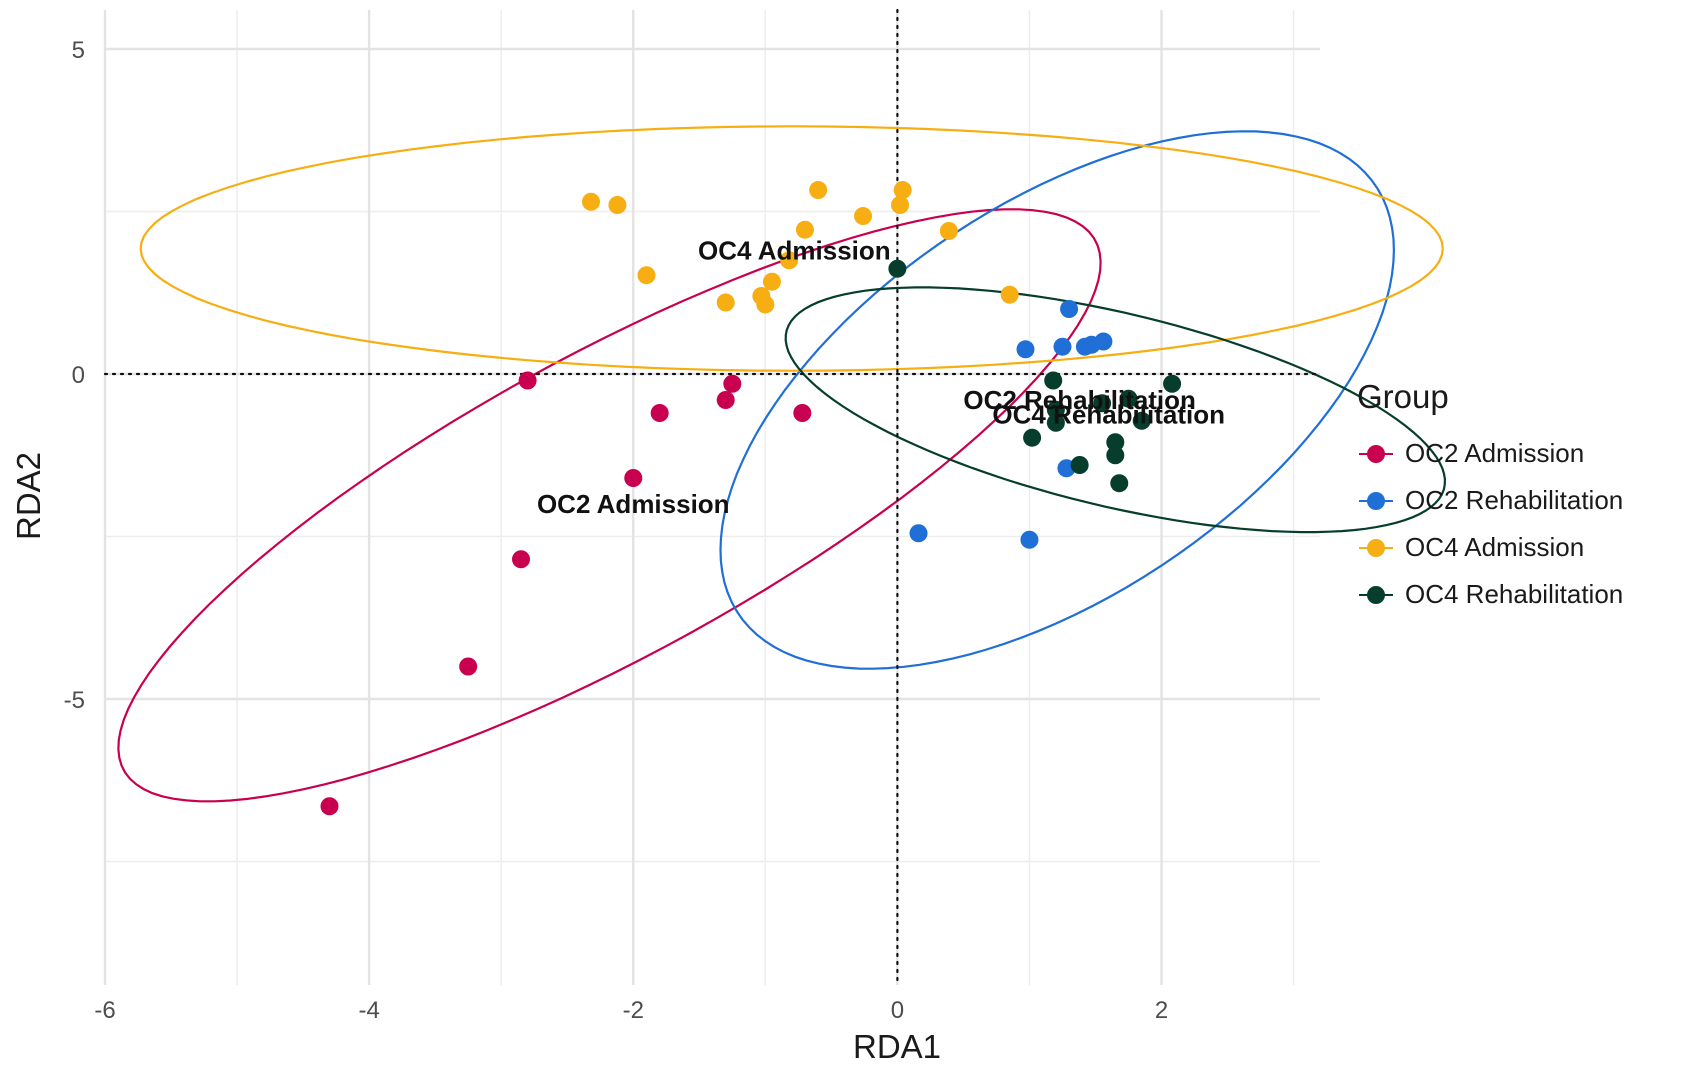 Image resolution: width=1696 pixels, height=1074 pixels. I want to click on legend-label: OC2 Admission, so click(1495, 453).